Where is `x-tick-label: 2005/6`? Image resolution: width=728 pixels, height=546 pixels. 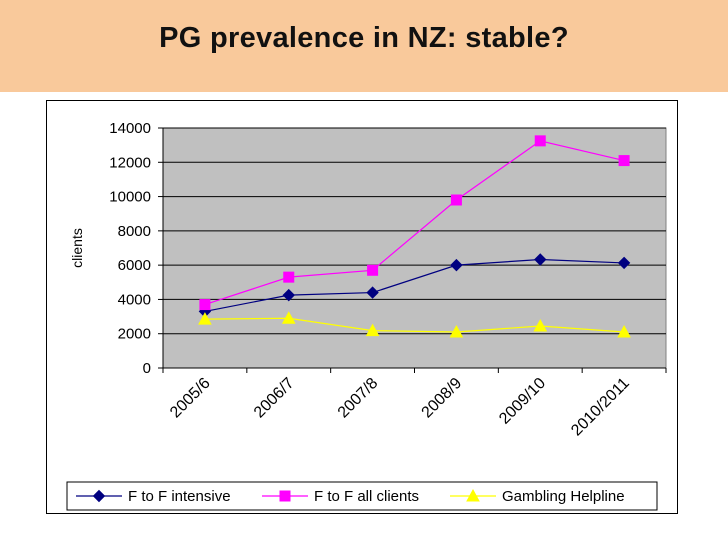
x-tick-label: 2005/6 is located at coordinates (190, 398).